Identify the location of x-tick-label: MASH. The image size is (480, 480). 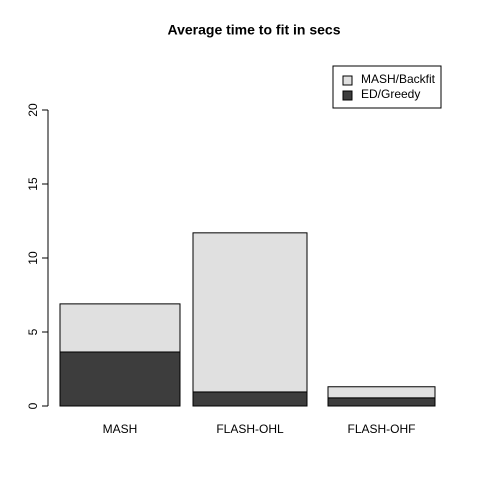
(120, 429).